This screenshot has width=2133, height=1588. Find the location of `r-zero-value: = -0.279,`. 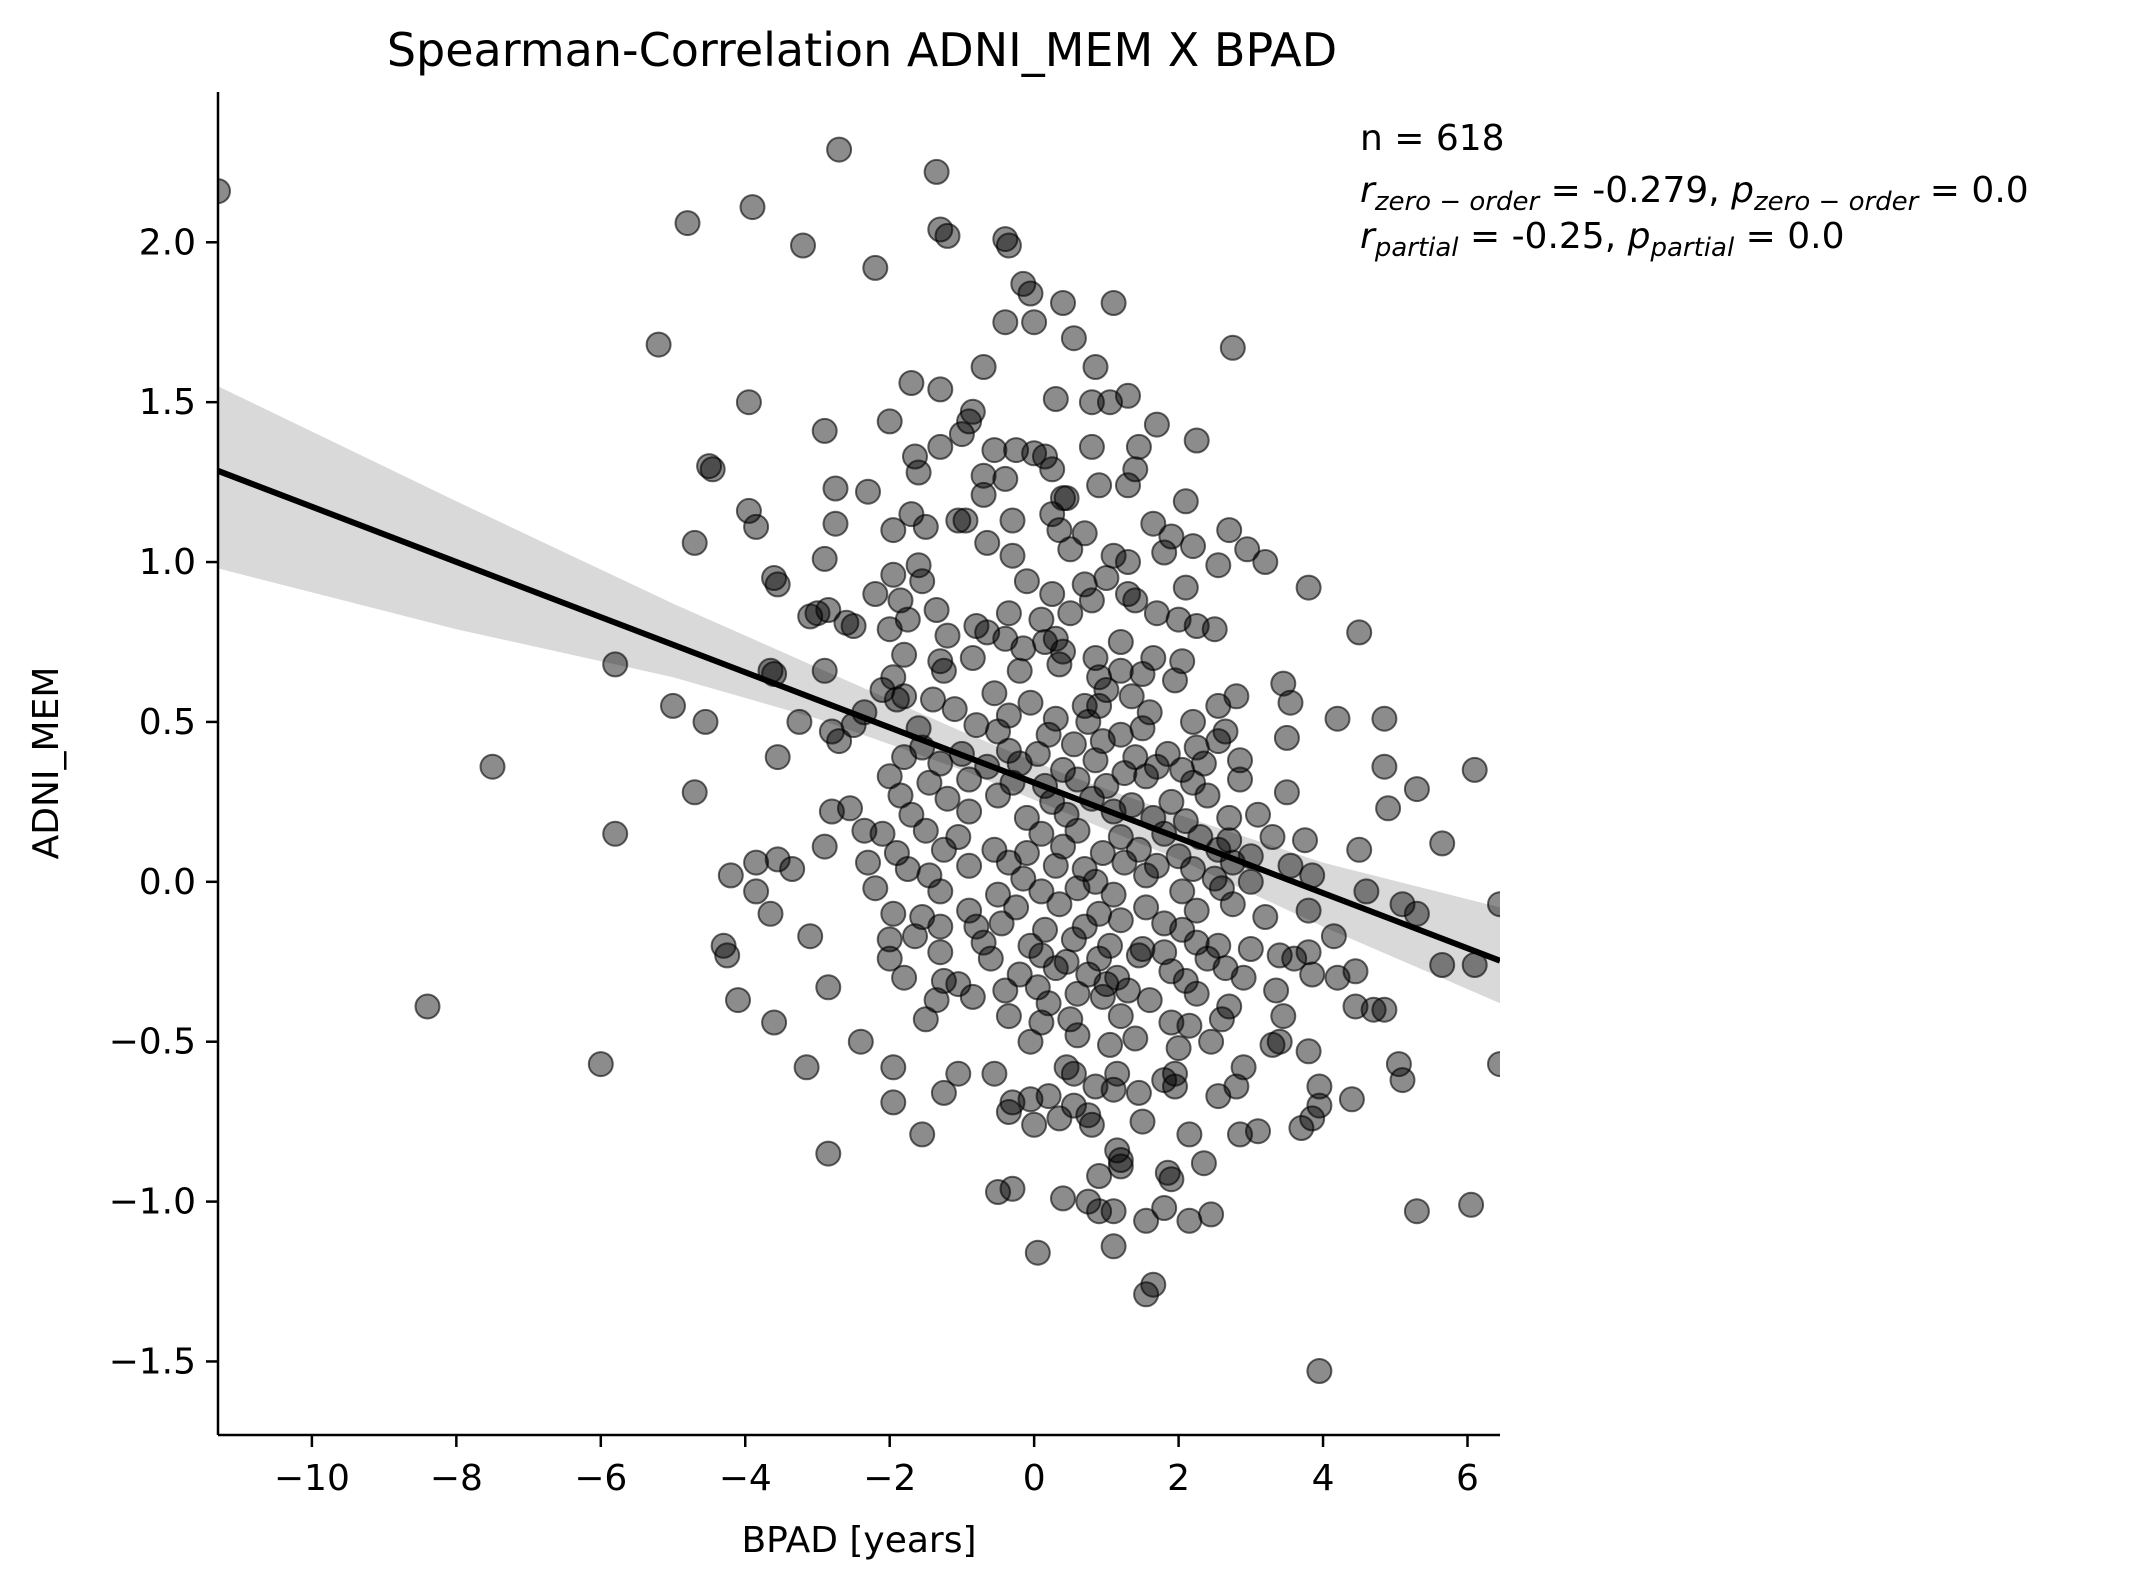

r-zero-value: = -0.279, is located at coordinates (1635, 190).